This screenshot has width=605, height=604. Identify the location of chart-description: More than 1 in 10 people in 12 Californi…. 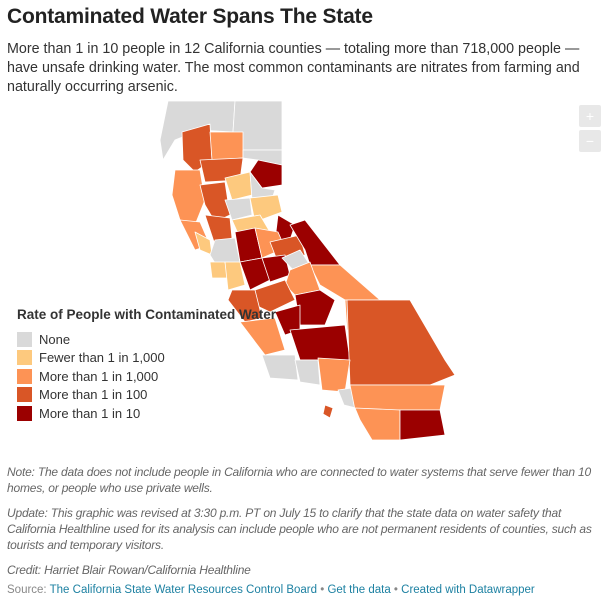
(293, 68).